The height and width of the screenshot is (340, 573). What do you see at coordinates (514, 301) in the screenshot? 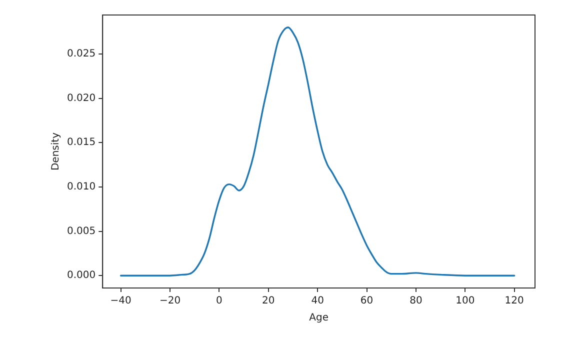
I see `x-tick-label: 120` at bounding box center [514, 301].